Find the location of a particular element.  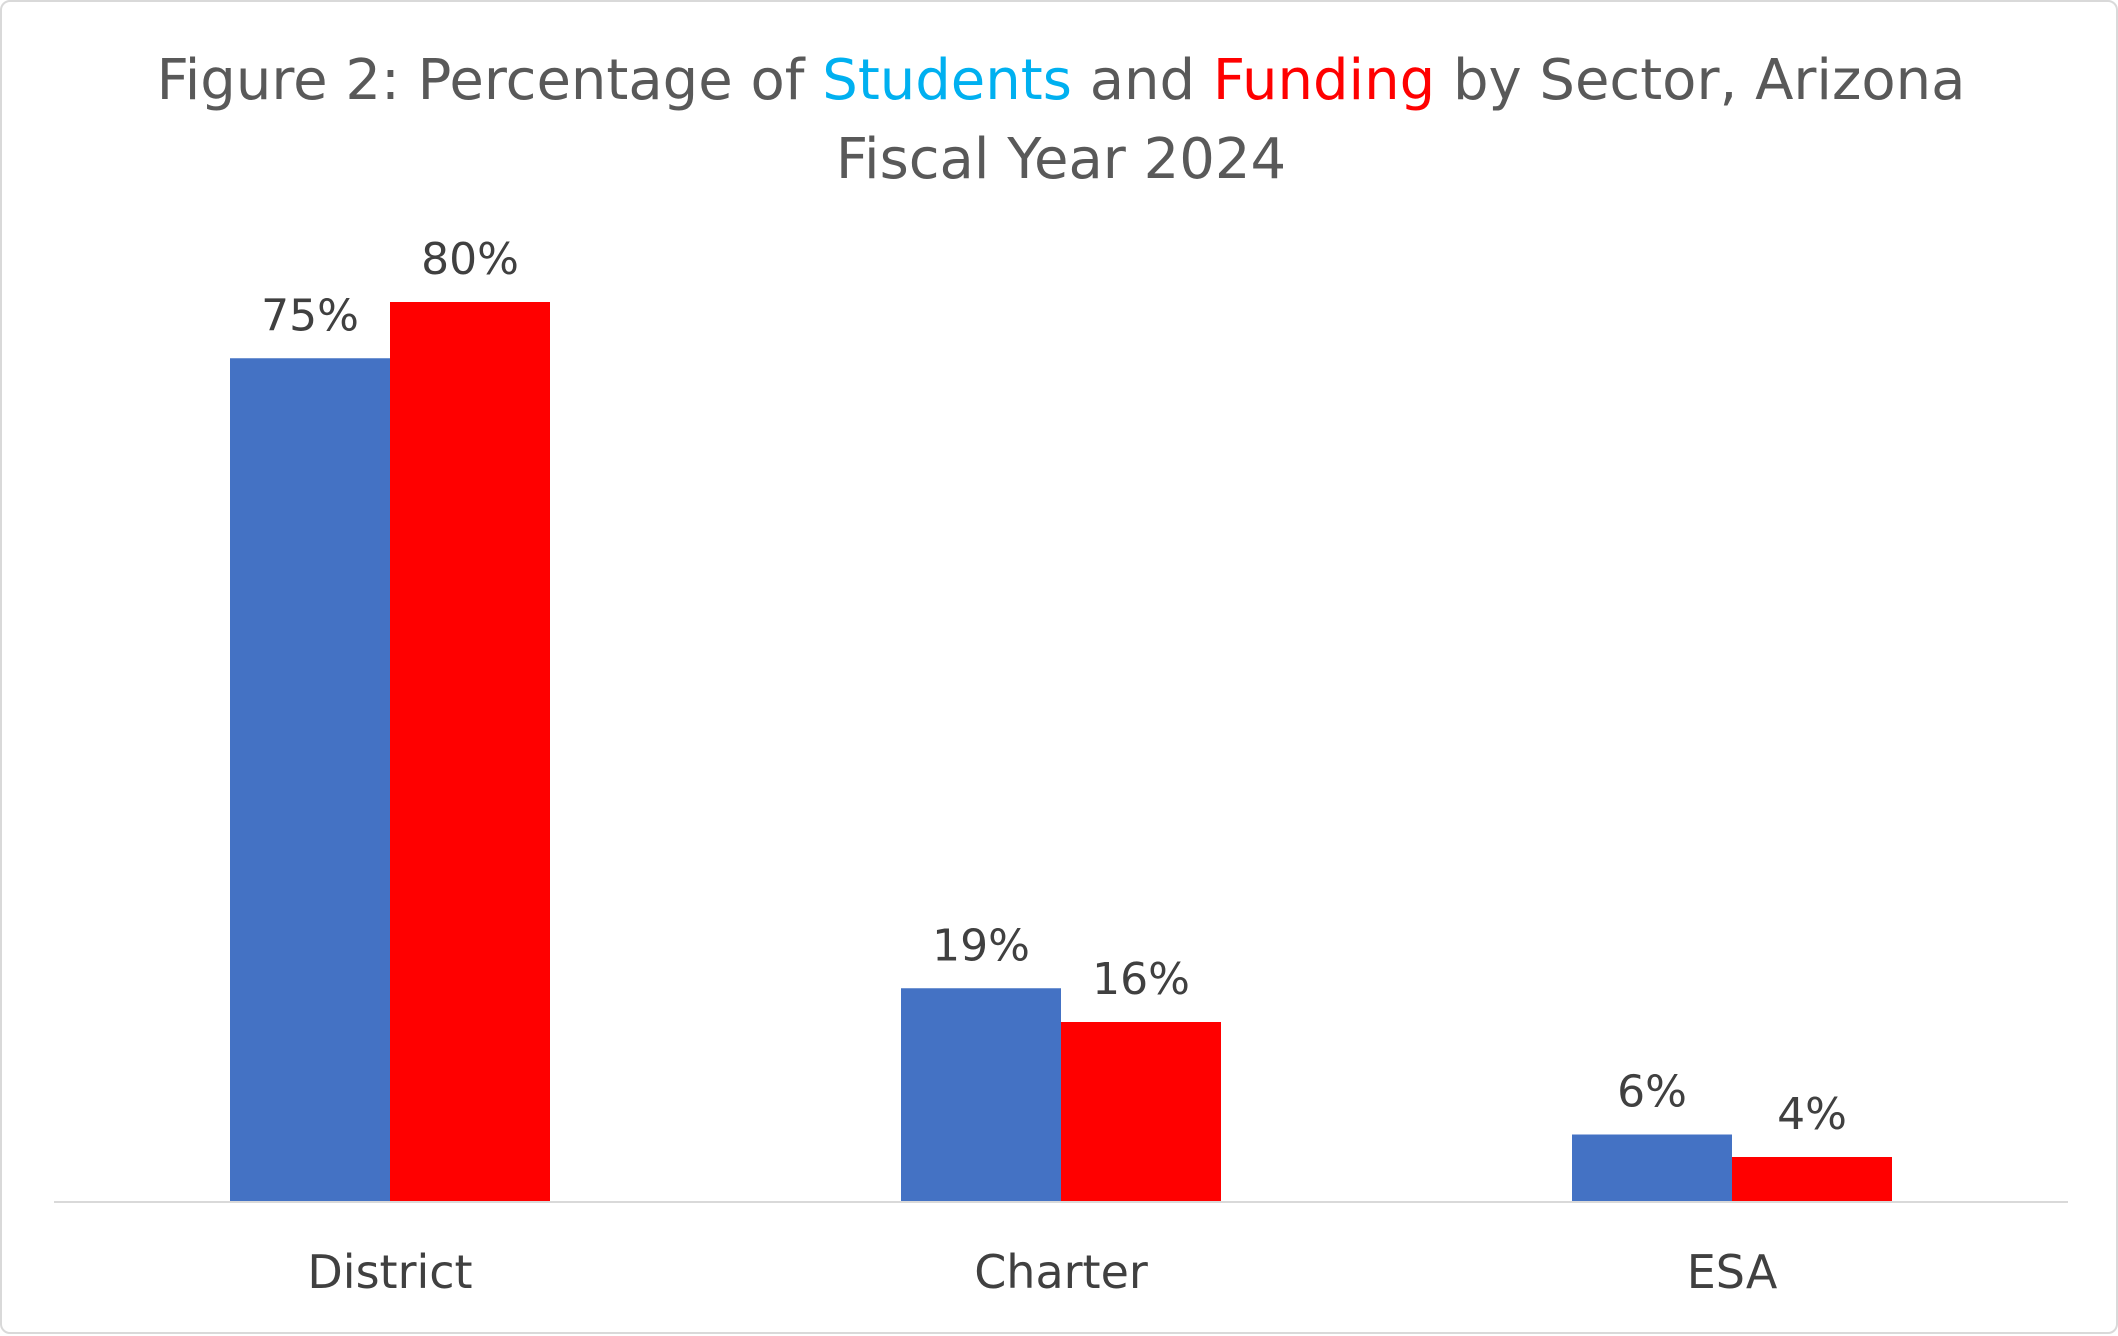

data-label-esa-series-1: 6% is located at coordinates (1652, 1092).